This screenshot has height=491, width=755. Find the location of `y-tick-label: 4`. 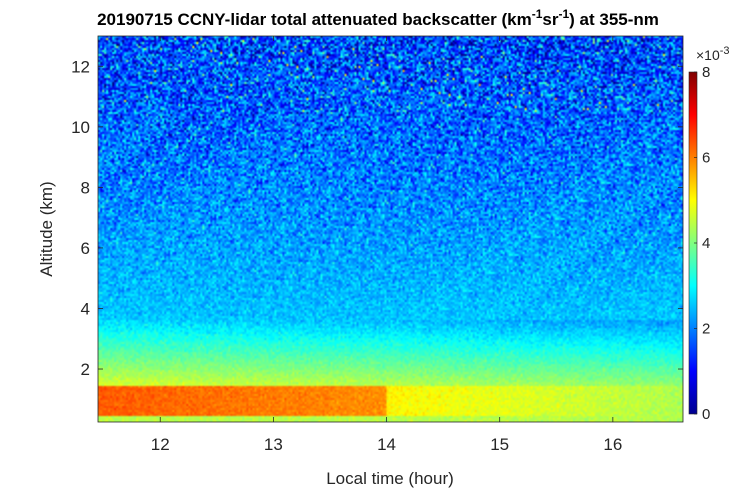

y-tick-label: 4 is located at coordinates (85, 308).